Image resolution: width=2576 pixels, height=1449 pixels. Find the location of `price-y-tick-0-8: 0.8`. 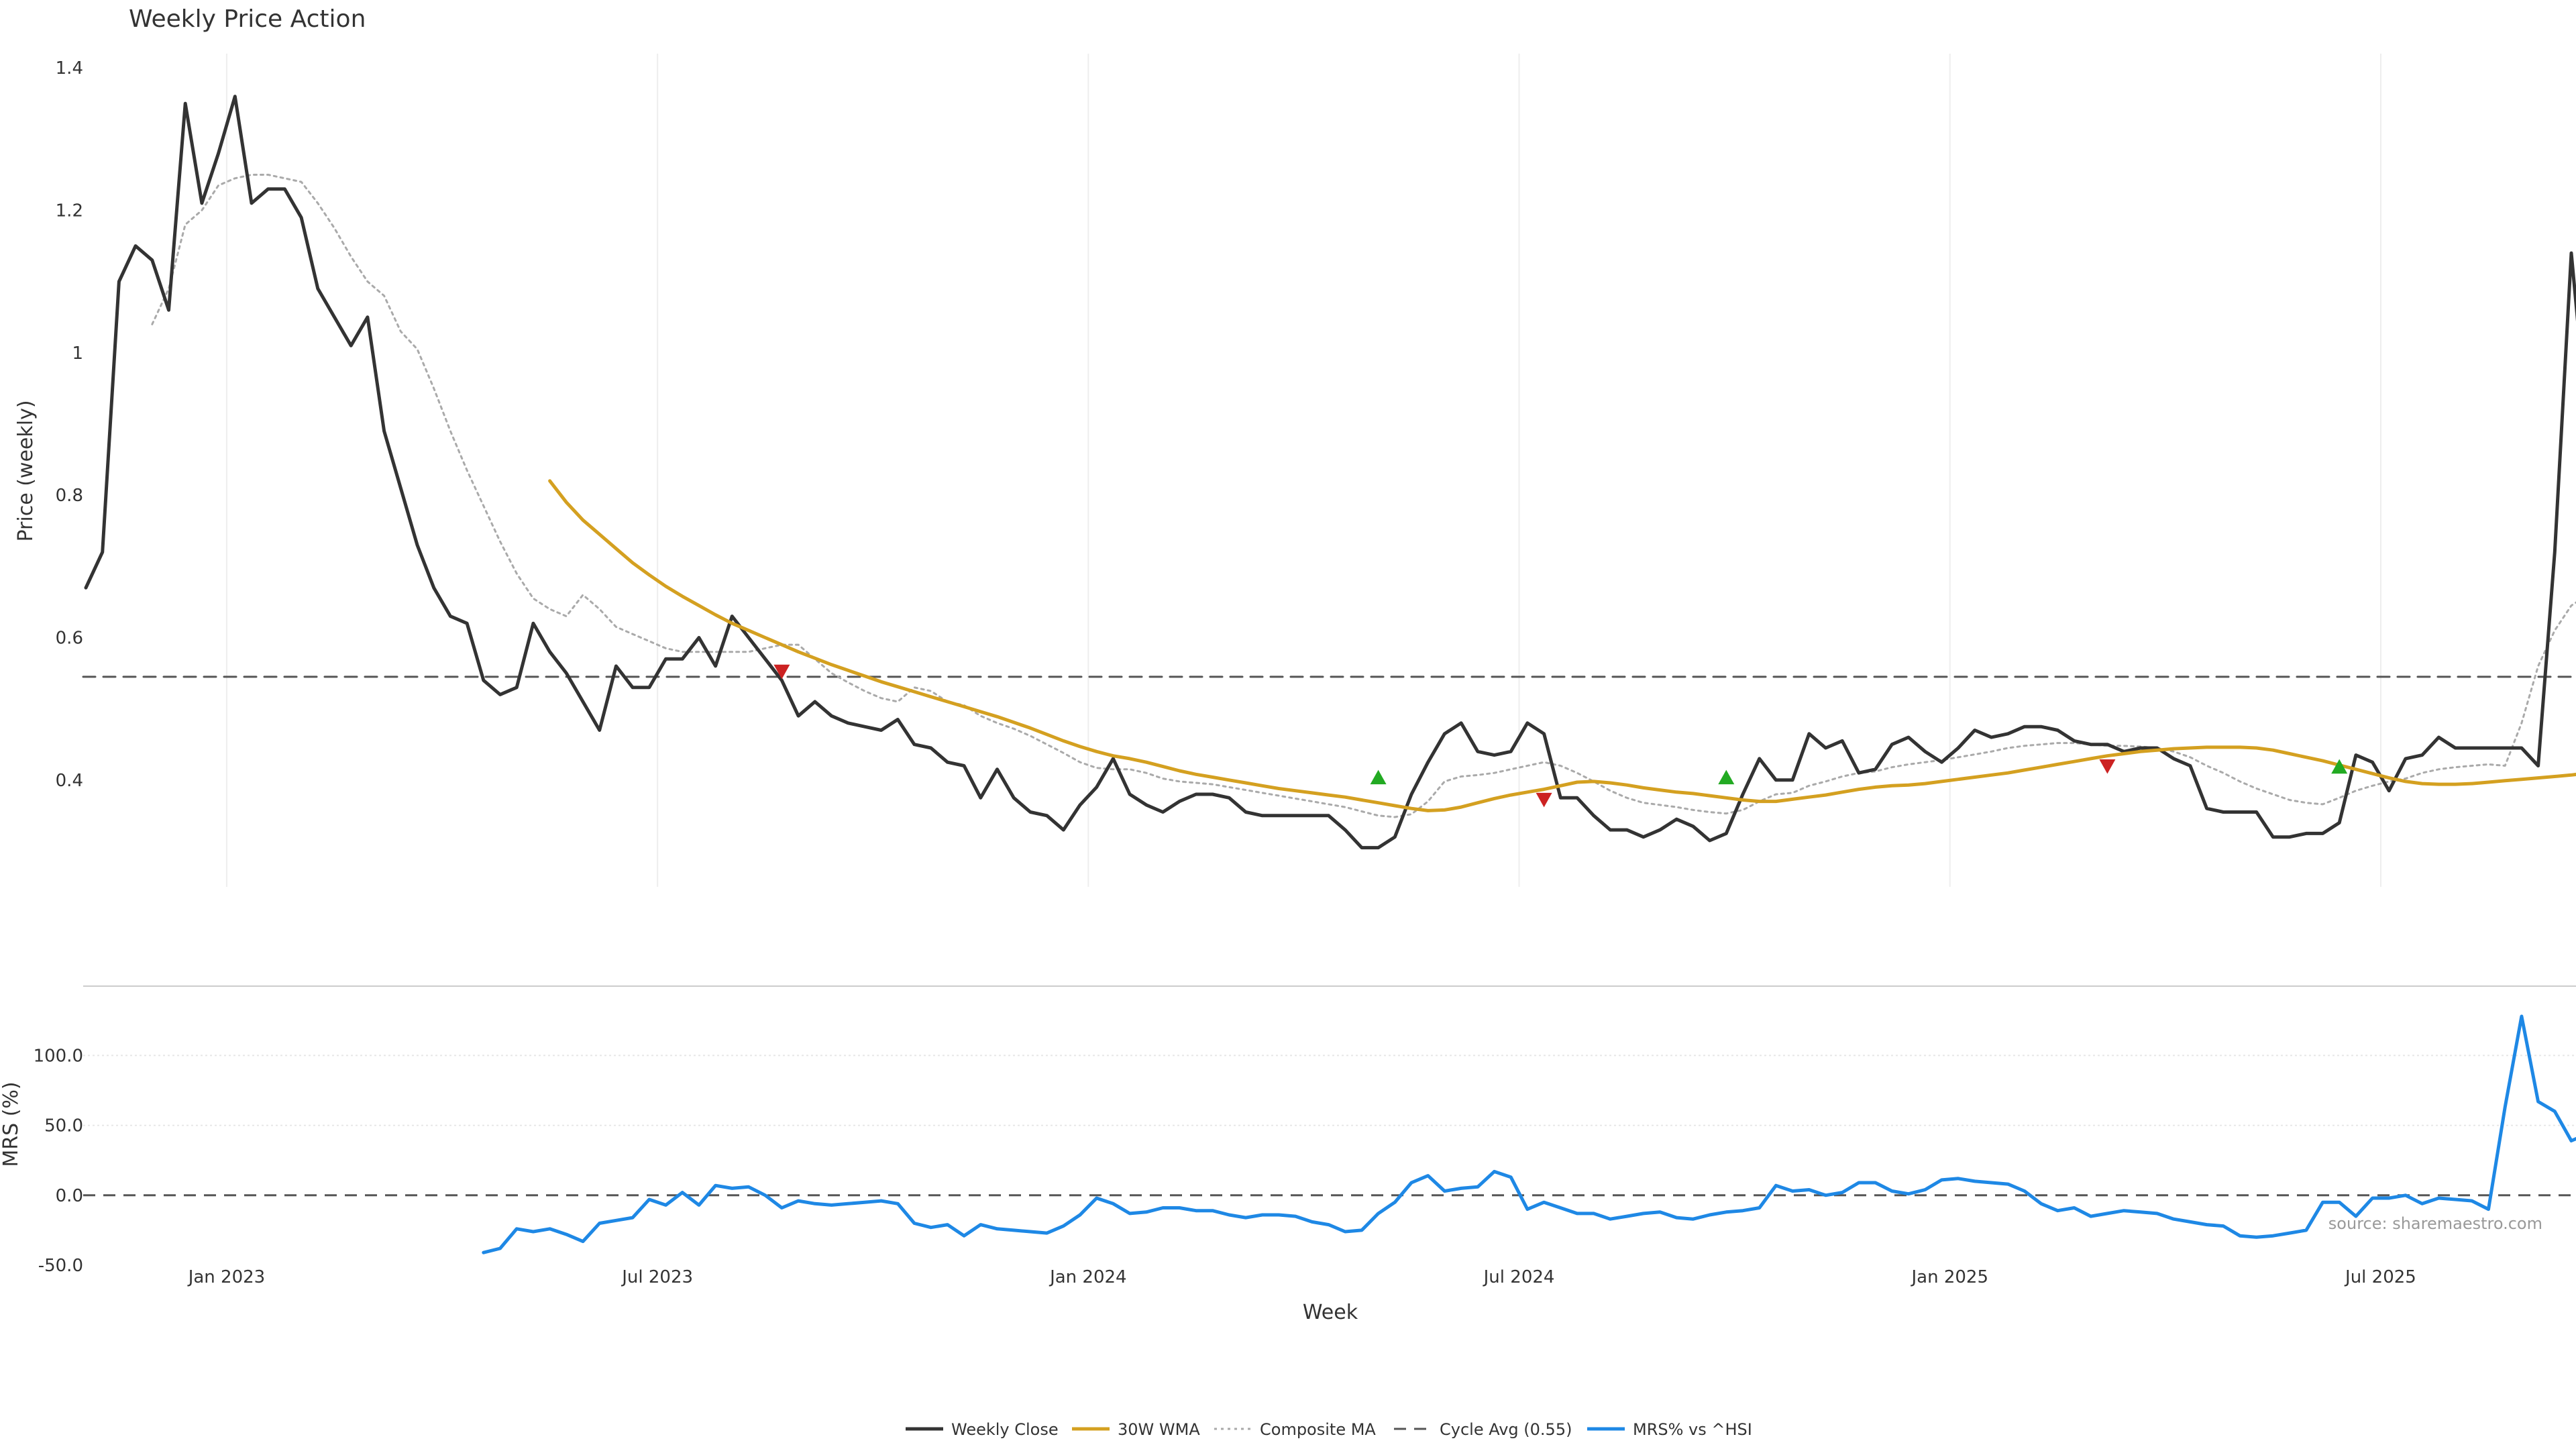

price-y-tick-0-8: 0.8 is located at coordinates (69, 496).